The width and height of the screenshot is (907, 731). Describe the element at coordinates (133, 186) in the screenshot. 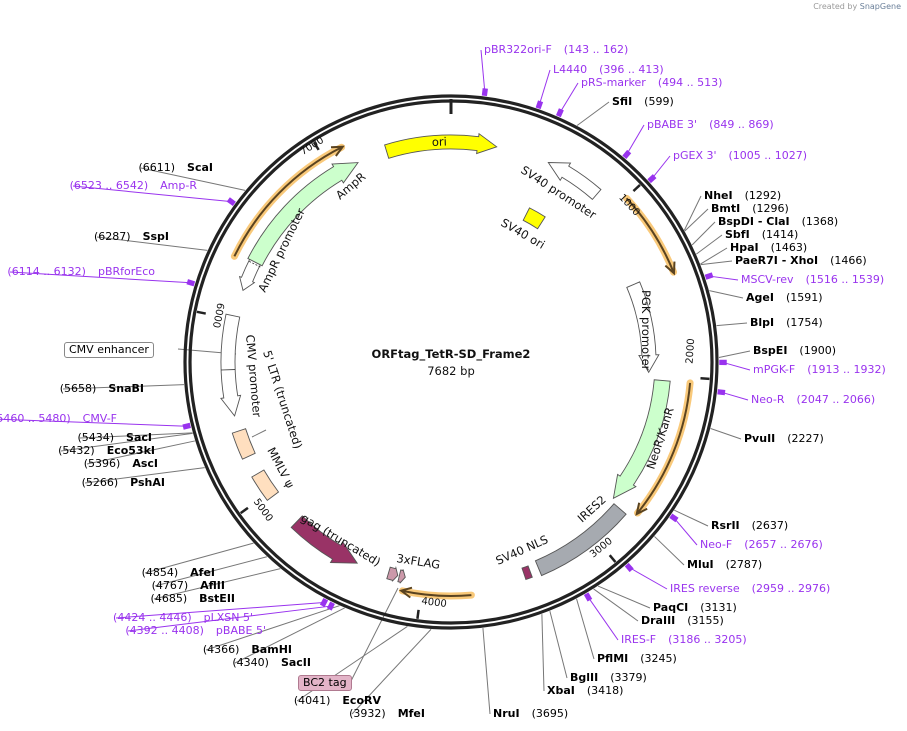

I see `primer-label: (6523 .. 6542) Amp-R` at that location.